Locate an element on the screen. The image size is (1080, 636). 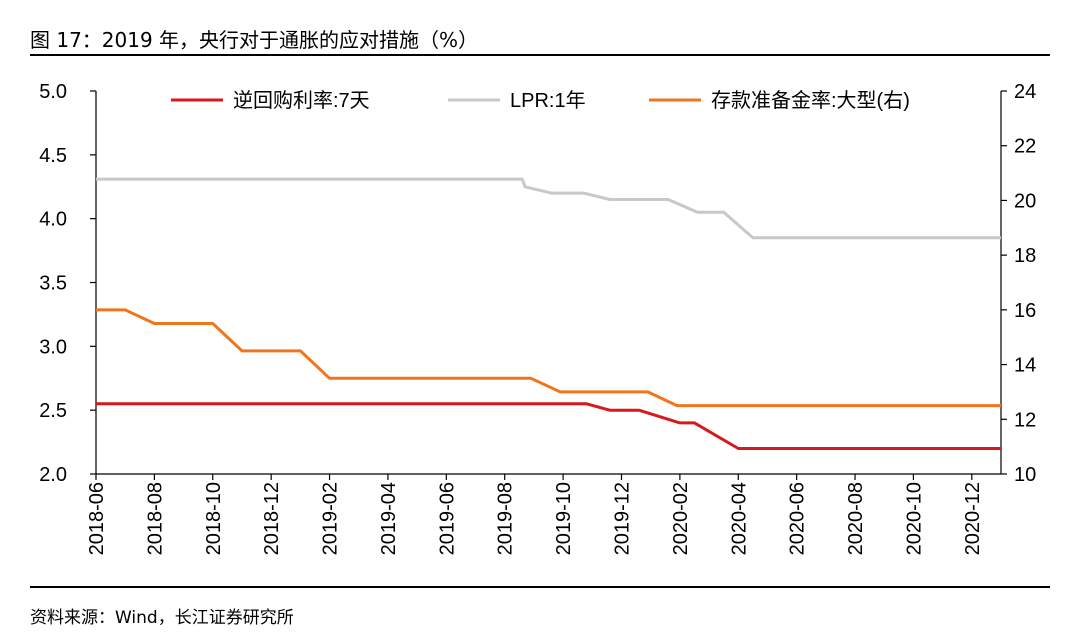
right-tick-label: 16 is located at coordinates (1025, 311).